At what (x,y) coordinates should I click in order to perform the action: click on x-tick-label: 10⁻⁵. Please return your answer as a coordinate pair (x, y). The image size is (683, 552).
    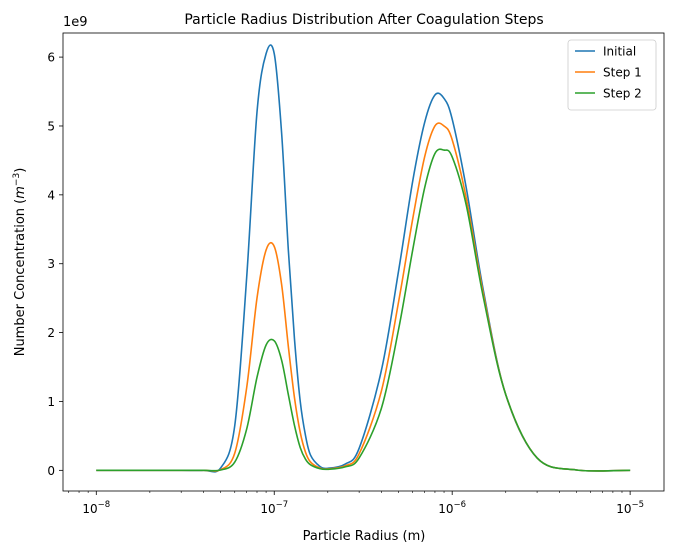
    Looking at the image, I should click on (630, 508).